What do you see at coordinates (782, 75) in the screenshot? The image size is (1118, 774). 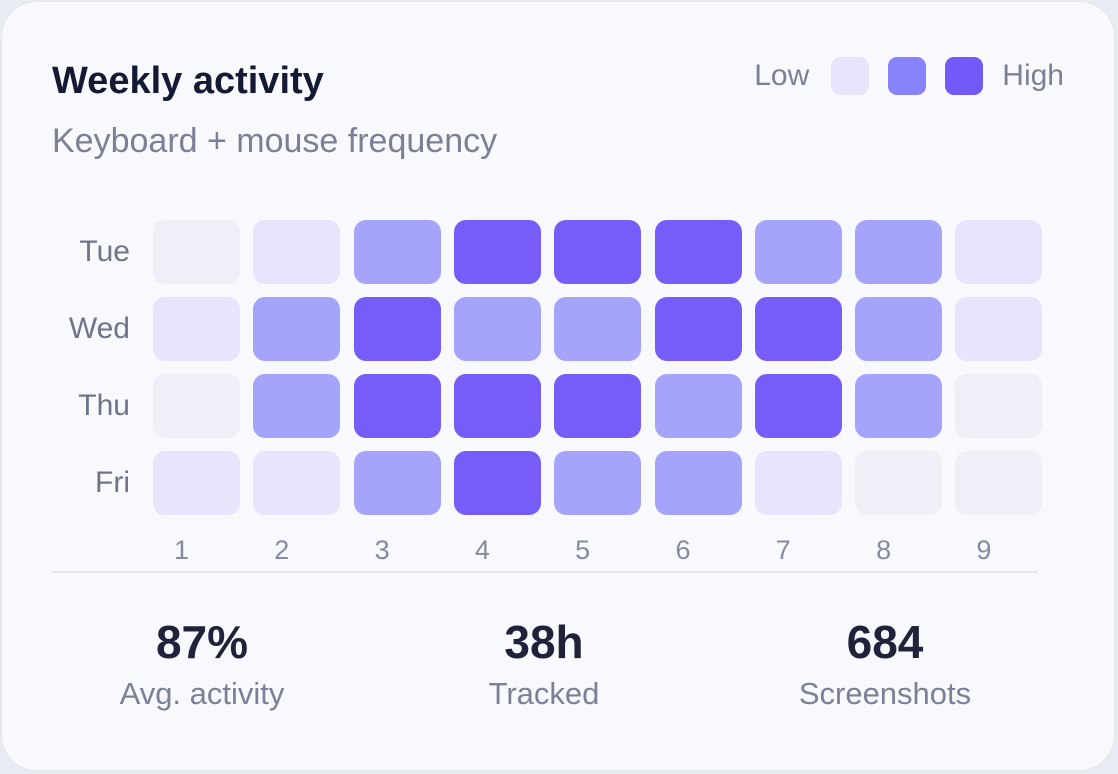 I see `legend-low-label: Low` at bounding box center [782, 75].